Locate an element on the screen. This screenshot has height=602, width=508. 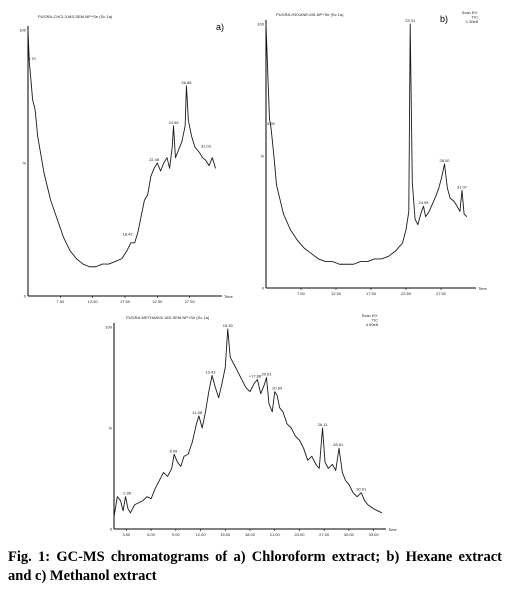
chart-c-peak-label: 20.01 is located at coordinates (266, 374).